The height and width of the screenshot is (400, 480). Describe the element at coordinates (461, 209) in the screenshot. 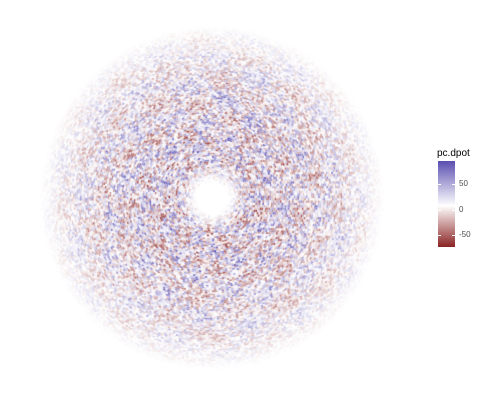

I see `legend-label-0: 0` at that location.